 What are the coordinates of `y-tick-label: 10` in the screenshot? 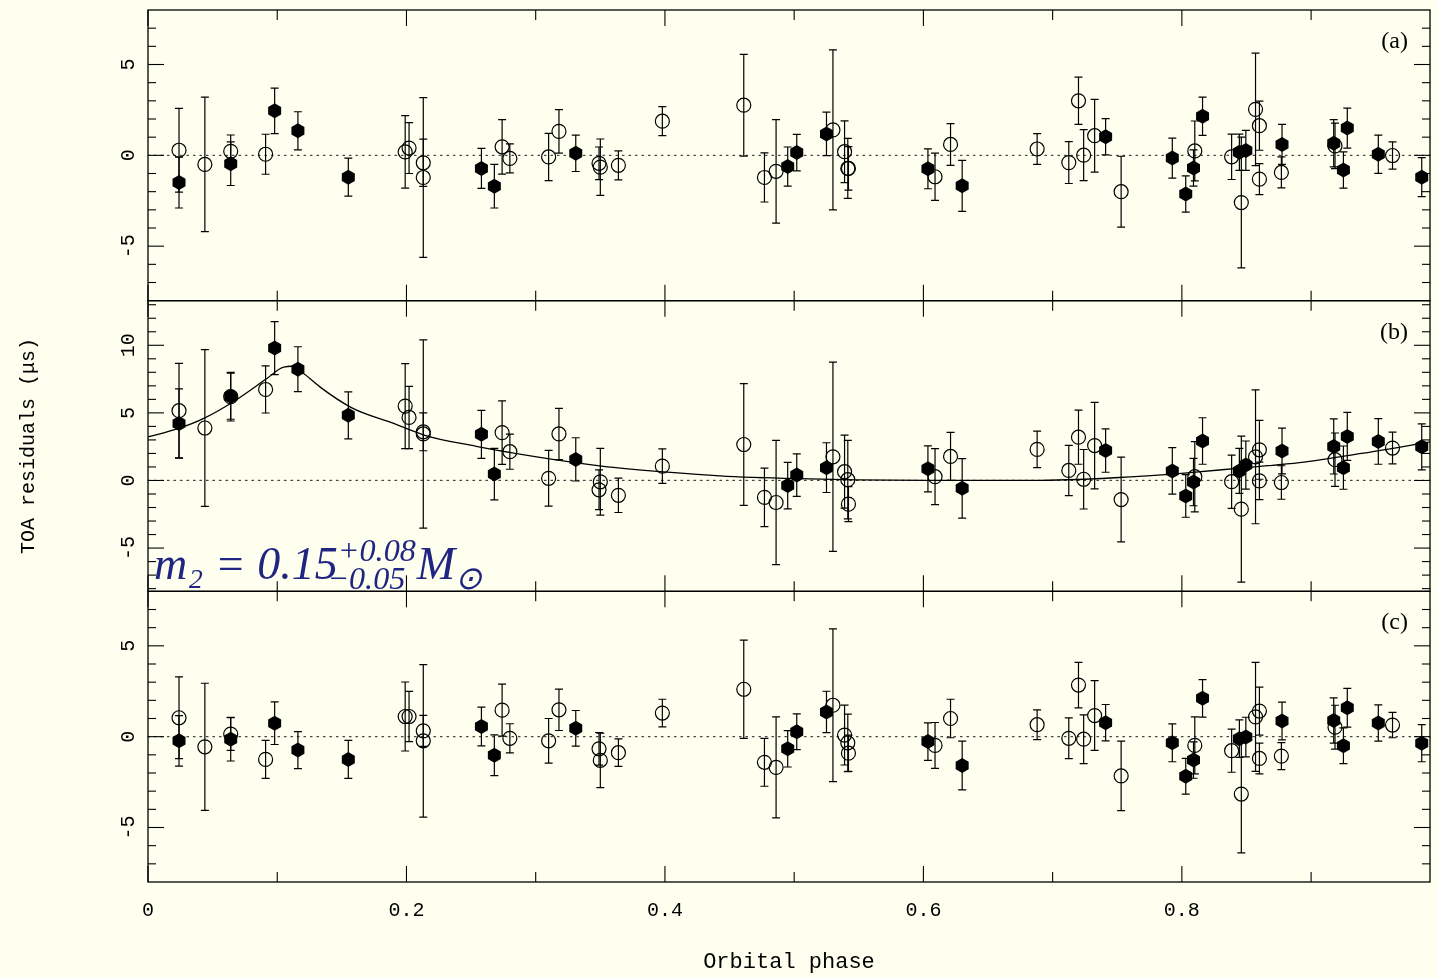 It's located at (128, 345).